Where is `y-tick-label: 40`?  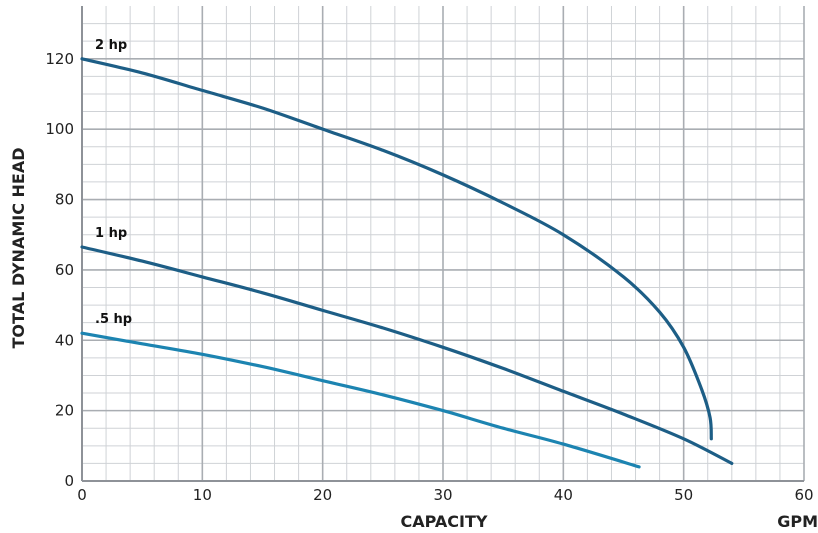
y-tick-label: 40 is located at coordinates (64, 340).